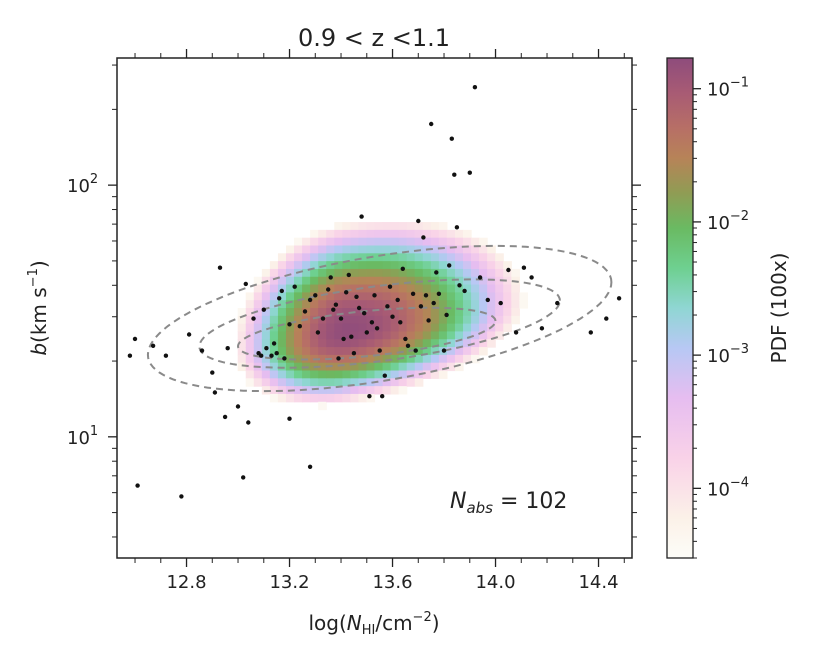  What do you see at coordinates (598, 582) in the screenshot?
I see `x-tick-label: 14.4` at bounding box center [598, 582].